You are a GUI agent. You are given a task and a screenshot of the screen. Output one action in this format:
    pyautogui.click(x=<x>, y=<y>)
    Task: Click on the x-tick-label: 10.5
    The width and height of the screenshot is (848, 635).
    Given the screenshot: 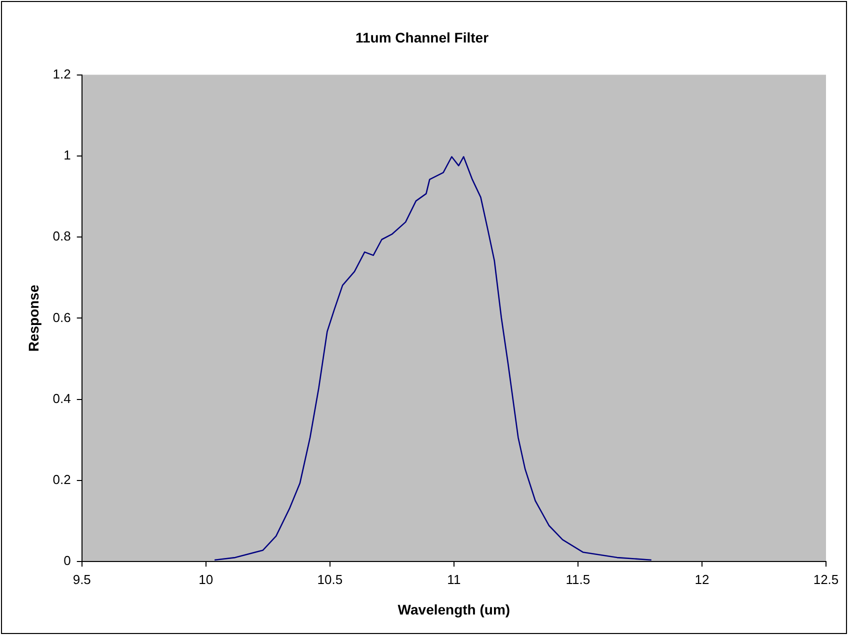 What is the action you would take?
    pyautogui.click(x=330, y=579)
    